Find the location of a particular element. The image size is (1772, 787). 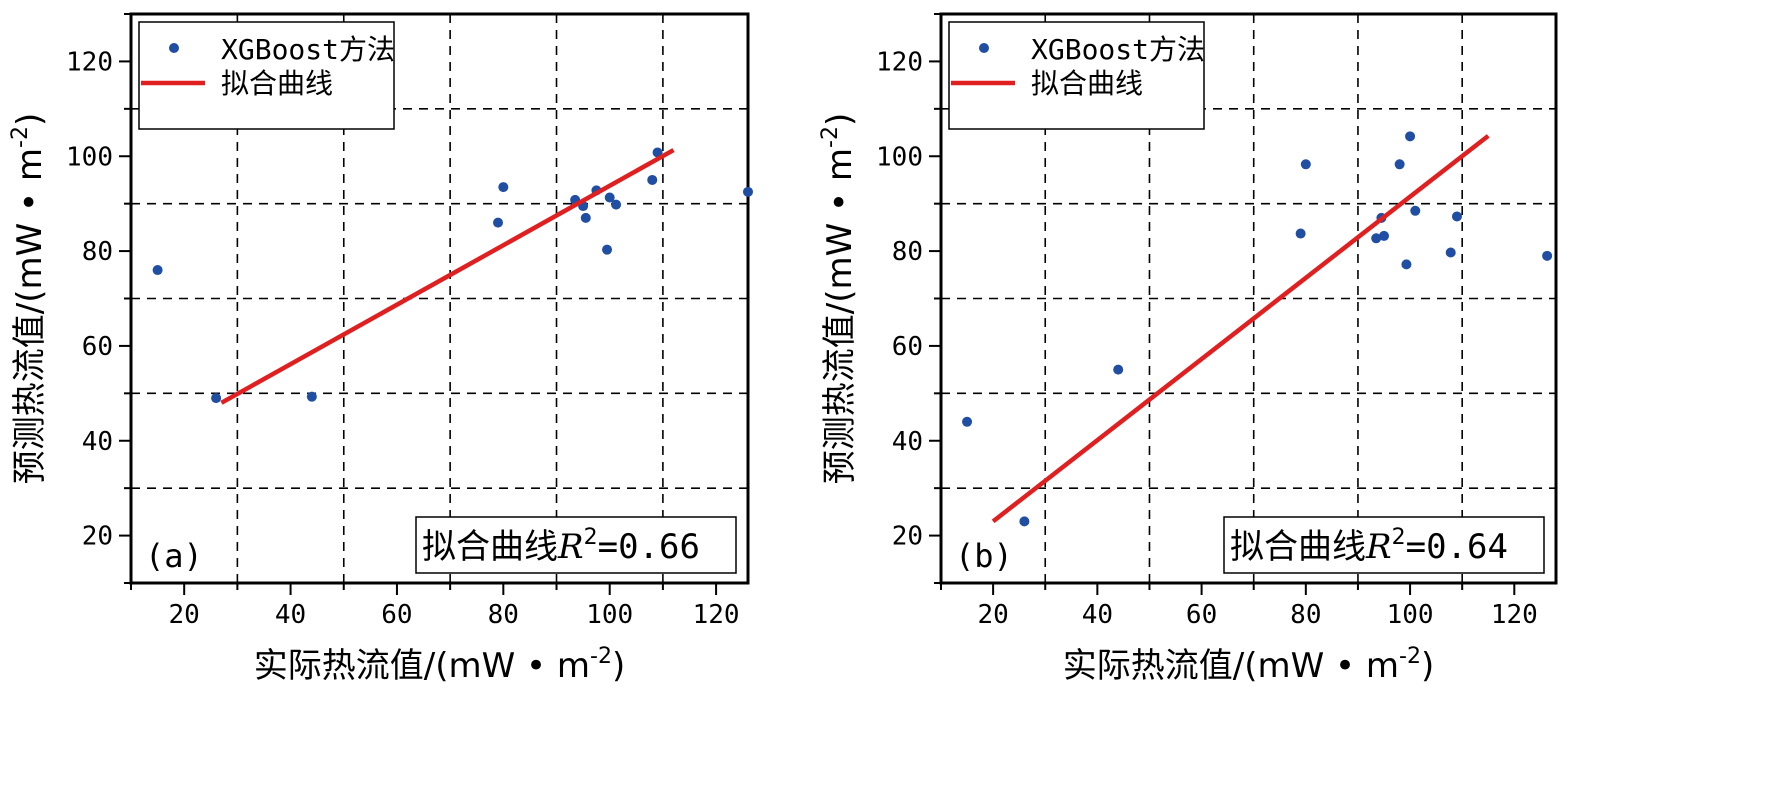

panel-label: (b) is located at coordinates (984, 556).